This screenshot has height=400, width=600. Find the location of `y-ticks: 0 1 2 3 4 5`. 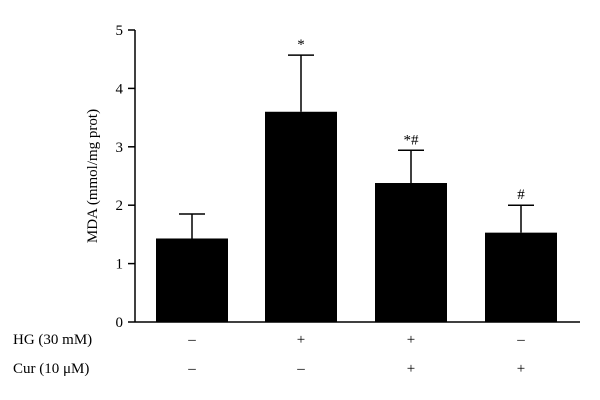

y-ticks: 0 1 2 3 4 5 is located at coordinates (125, 177).